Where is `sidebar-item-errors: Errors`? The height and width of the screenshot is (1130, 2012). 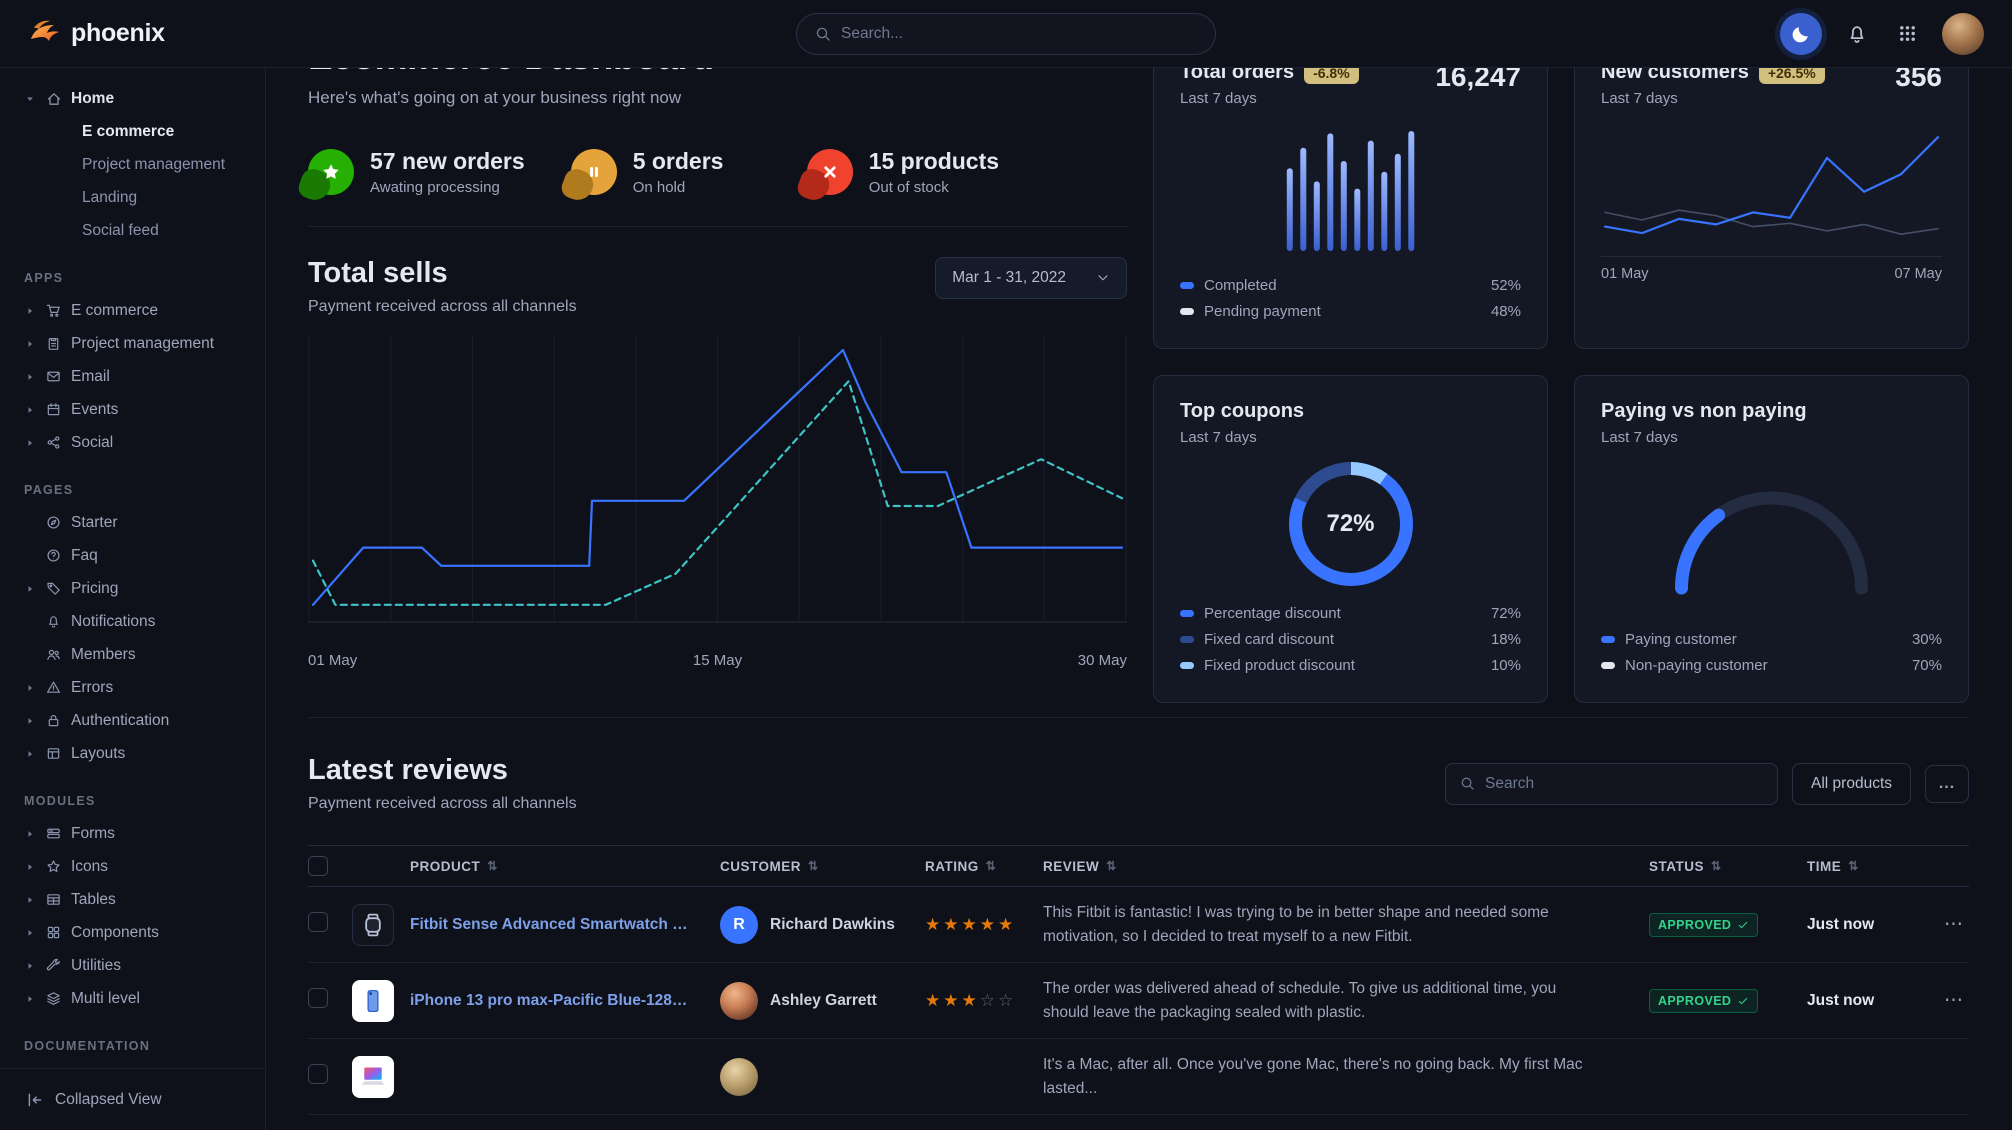
sidebar-item-errors: Errors is located at coordinates (132, 687).